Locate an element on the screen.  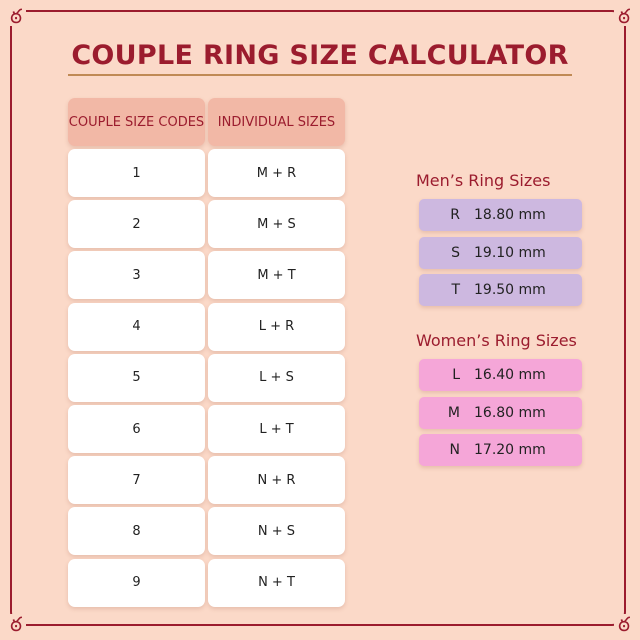
size-letter: L is located at coordinates (456, 375).